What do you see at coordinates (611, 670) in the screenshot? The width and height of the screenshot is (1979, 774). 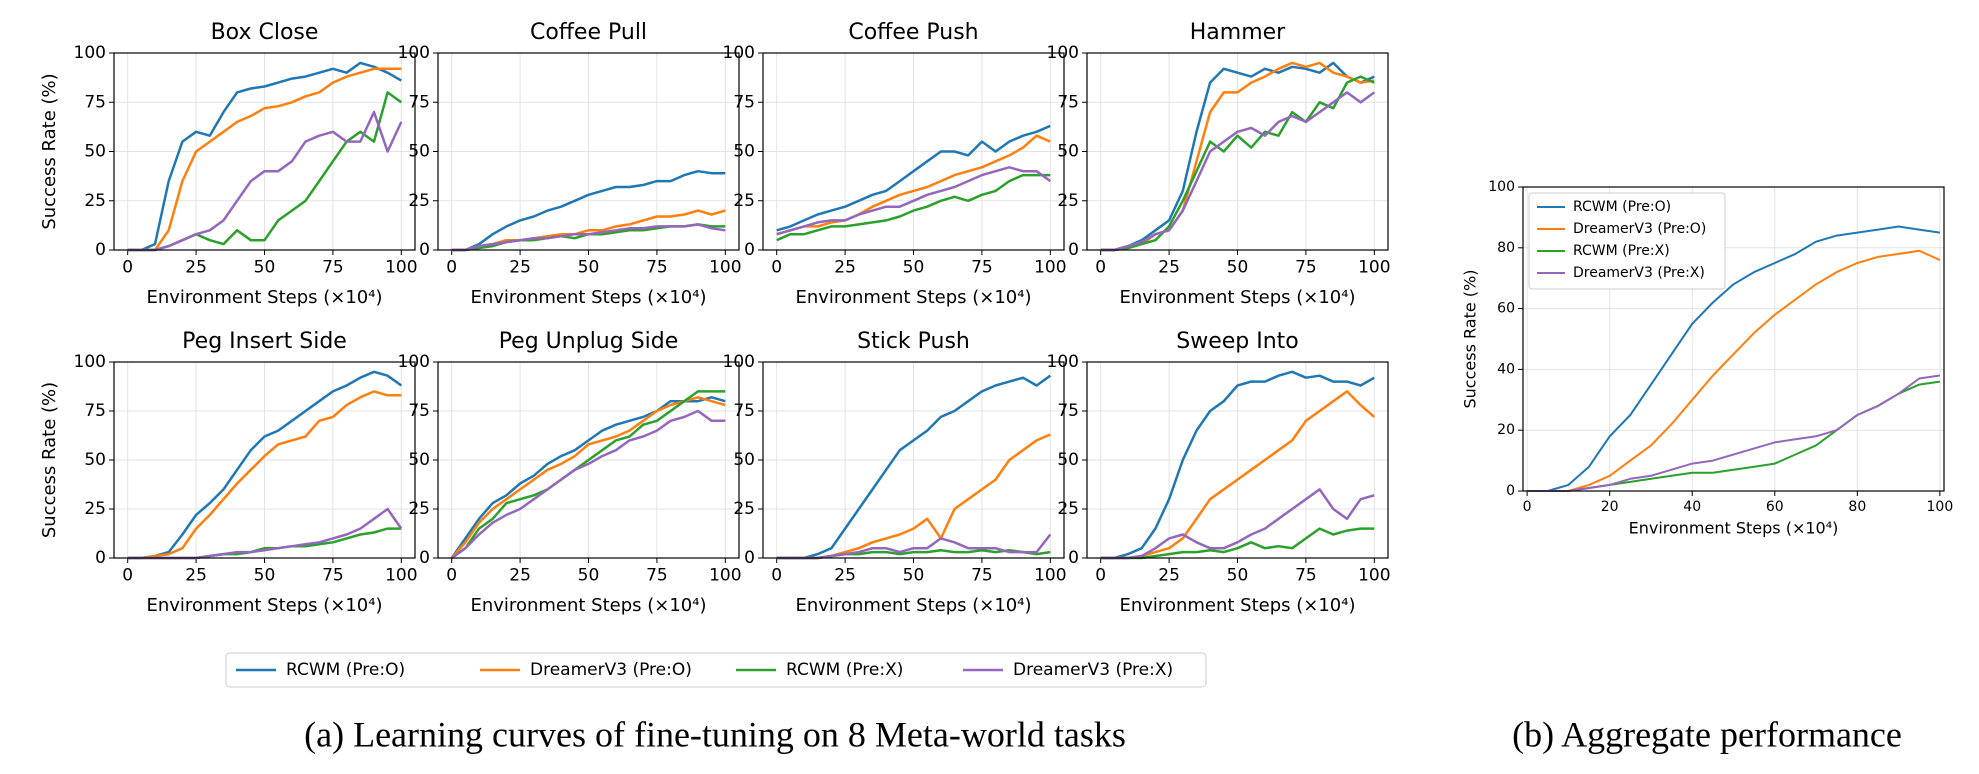 I see `legend-label: DreamerV3 (Pre:O)` at bounding box center [611, 670].